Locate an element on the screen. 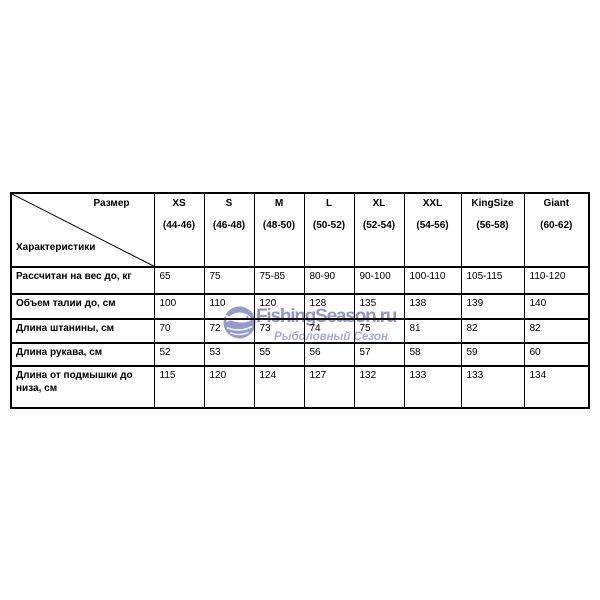  row-label: Длина штанины, см is located at coordinates (82, 331).